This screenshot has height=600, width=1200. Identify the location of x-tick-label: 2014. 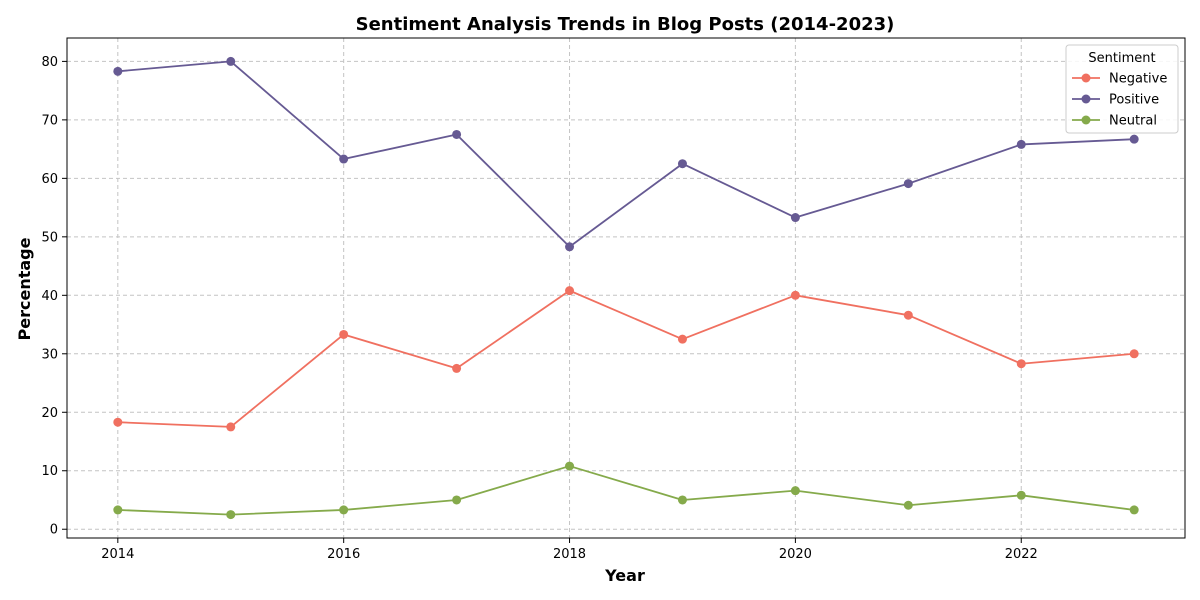
(117, 554).